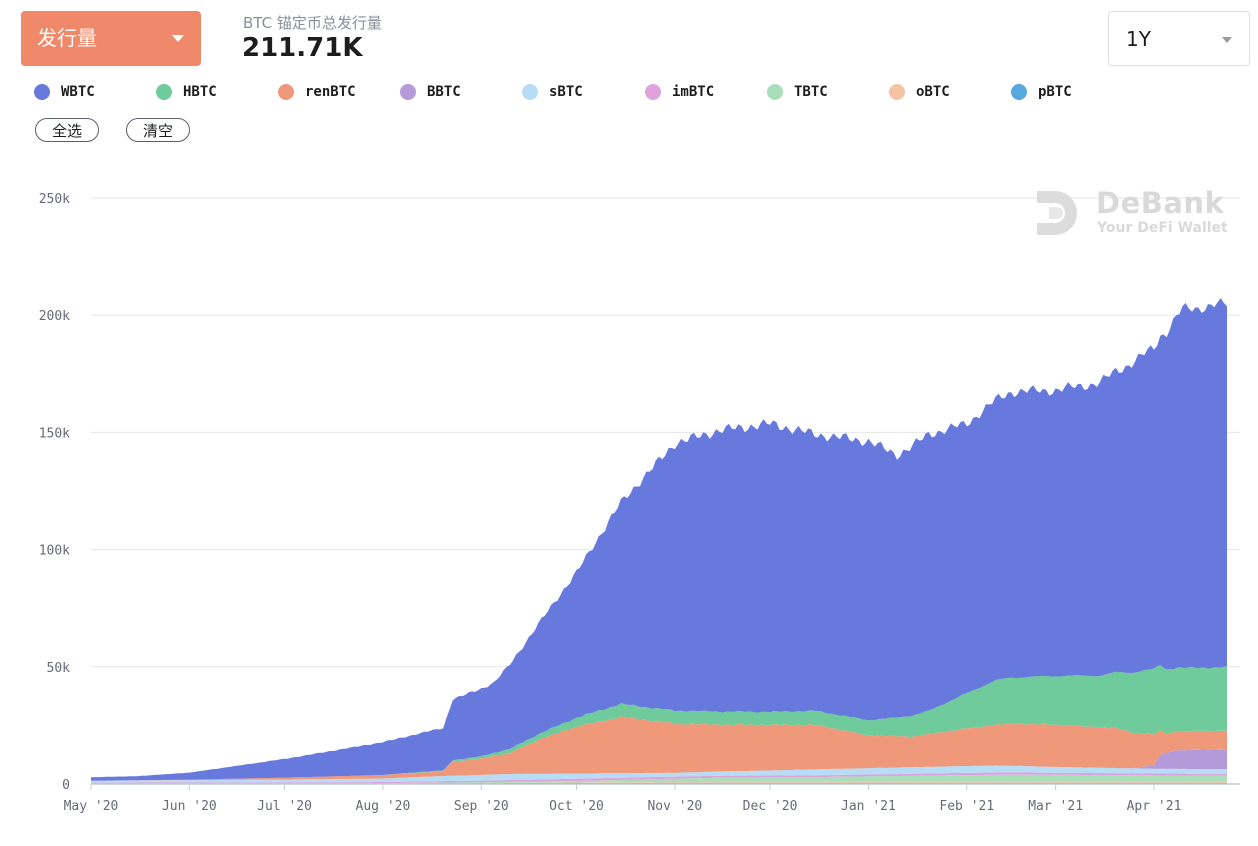  What do you see at coordinates (693, 92) in the screenshot?
I see `legend-label: imBTC` at bounding box center [693, 92].